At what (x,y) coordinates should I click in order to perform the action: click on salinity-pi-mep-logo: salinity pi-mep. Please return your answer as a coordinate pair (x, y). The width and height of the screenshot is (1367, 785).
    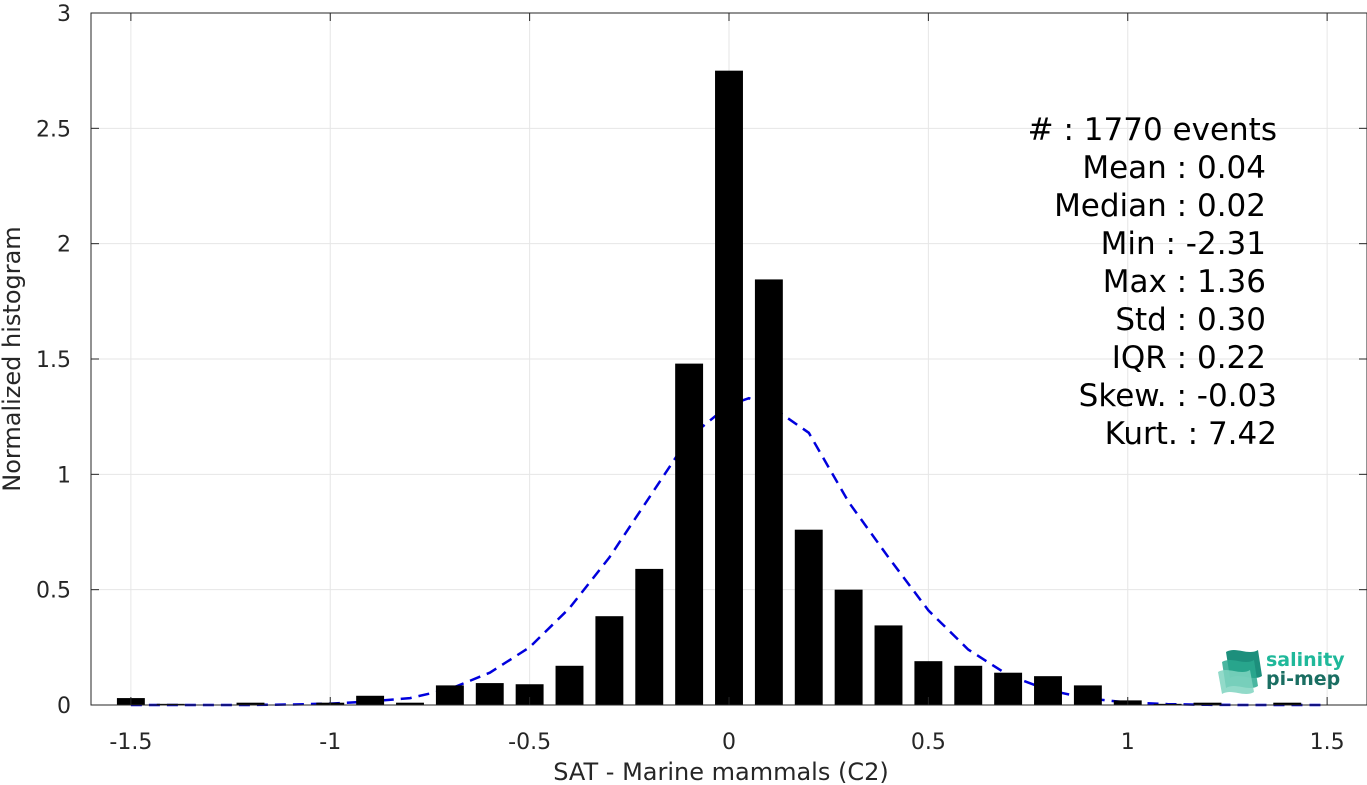
    Looking at the image, I should click on (1281, 671).